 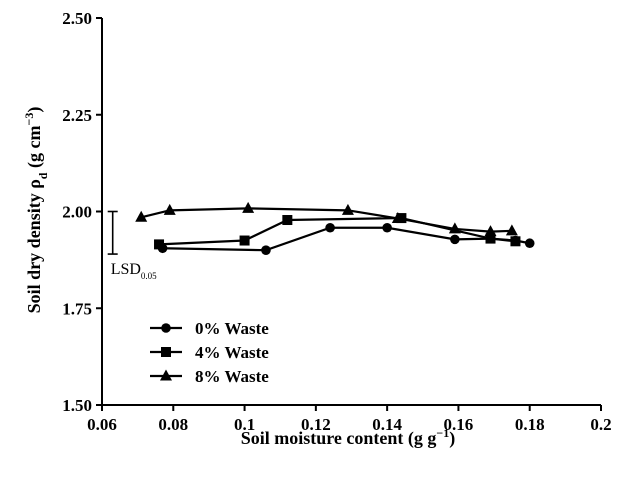 I want to click on series-circle, so click(x=346, y=238).